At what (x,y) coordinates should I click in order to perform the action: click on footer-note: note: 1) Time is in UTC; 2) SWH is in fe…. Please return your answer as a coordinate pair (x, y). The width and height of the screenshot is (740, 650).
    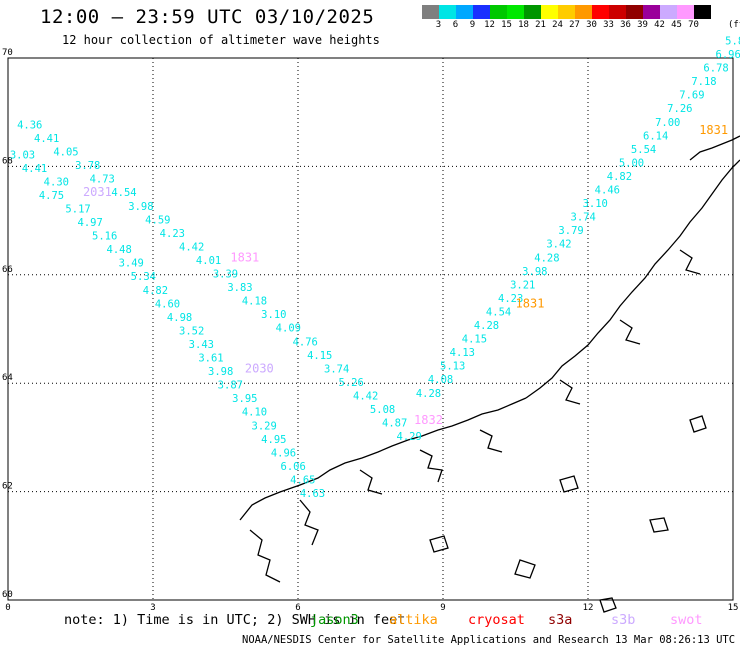
    Looking at the image, I should click on (235, 620).